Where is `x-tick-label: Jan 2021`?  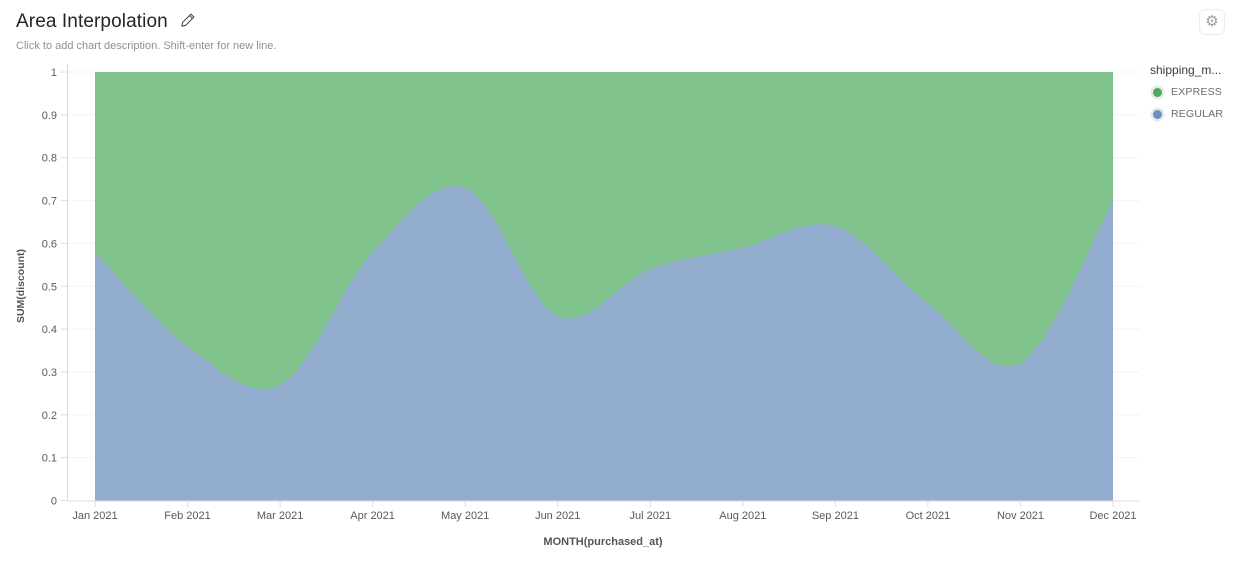
x-tick-label: Jan 2021 is located at coordinates (94, 516).